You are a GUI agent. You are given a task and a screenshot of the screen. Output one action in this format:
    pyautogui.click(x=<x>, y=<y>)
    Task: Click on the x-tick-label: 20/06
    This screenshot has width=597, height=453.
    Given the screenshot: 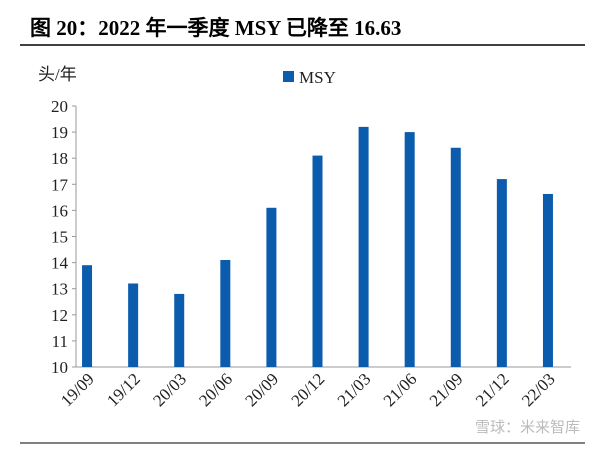 What is the action you would take?
    pyautogui.click(x=215, y=389)
    